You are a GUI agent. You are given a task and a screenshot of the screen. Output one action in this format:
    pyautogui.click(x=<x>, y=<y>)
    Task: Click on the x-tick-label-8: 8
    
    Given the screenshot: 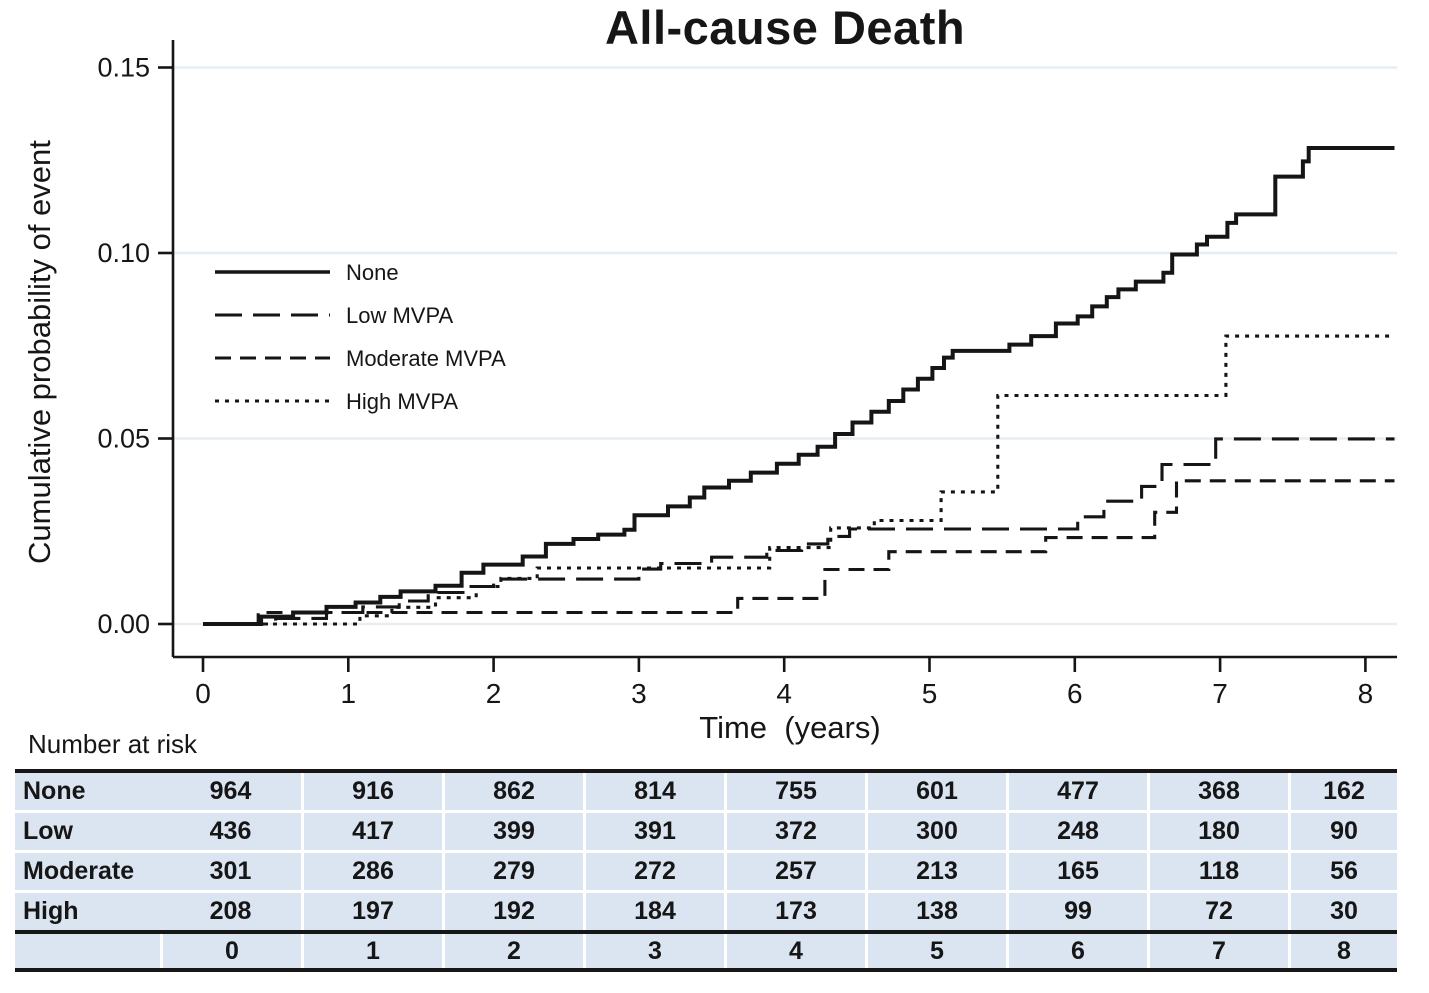 What is the action you would take?
    pyautogui.click(x=1366, y=693)
    